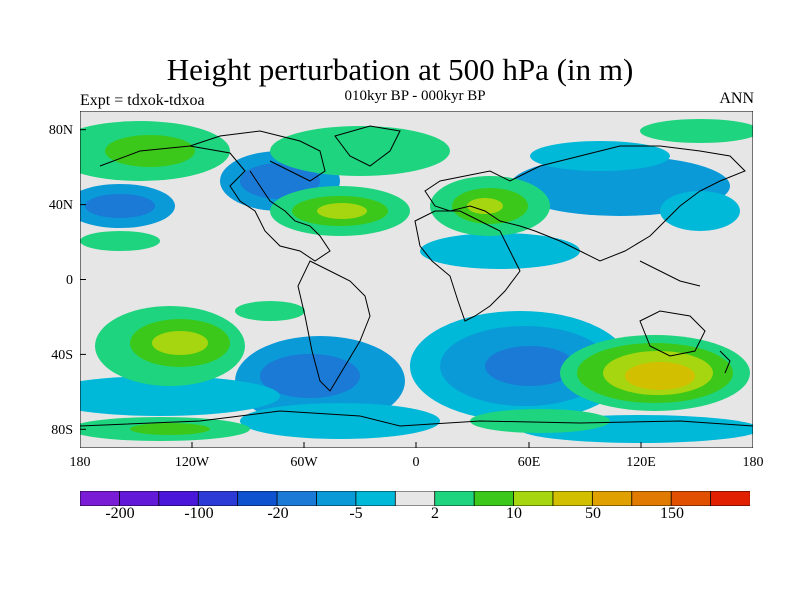 This screenshot has width=800, height=600. Describe the element at coordinates (60, 130) in the screenshot. I see `lat-label-80n: 80N` at that location.